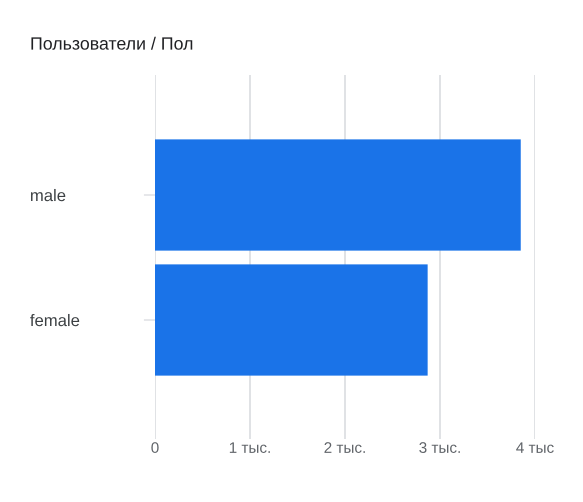 This screenshot has height=502, width=583. I want to click on x-tick-label: 4 тыс, so click(535, 447).